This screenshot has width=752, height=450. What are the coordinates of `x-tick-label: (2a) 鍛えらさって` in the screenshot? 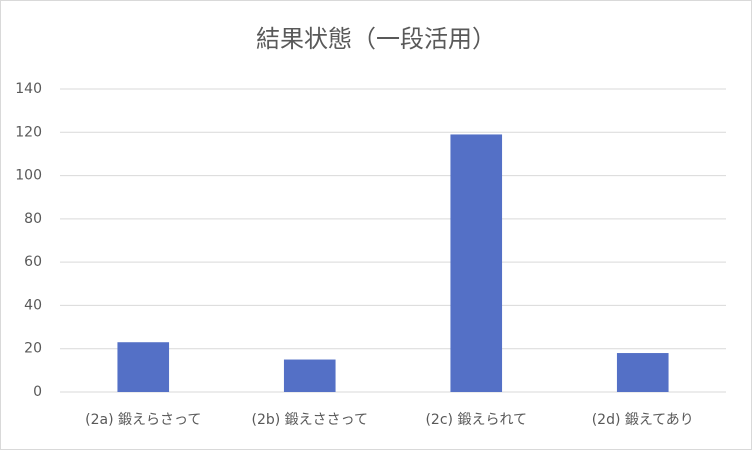 It's located at (143, 420).